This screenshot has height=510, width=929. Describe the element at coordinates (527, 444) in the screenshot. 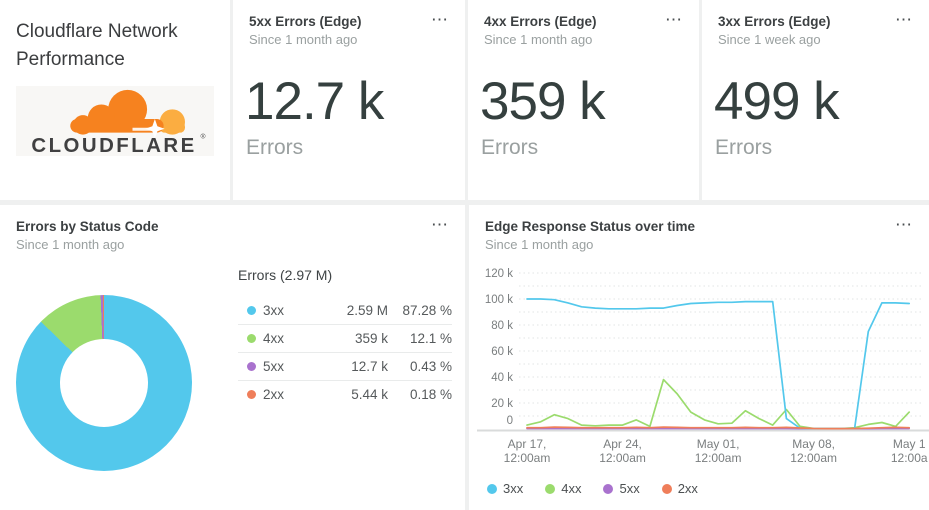

I see `svg-text: Apr 17,` at that location.